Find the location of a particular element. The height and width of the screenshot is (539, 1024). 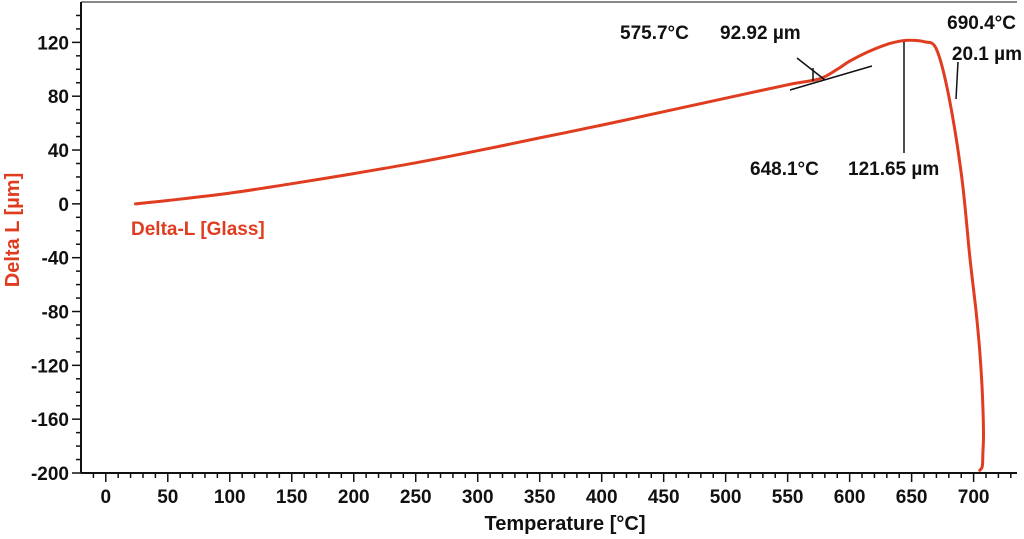

y-tick-label: -40 is located at coordinates (55, 259).